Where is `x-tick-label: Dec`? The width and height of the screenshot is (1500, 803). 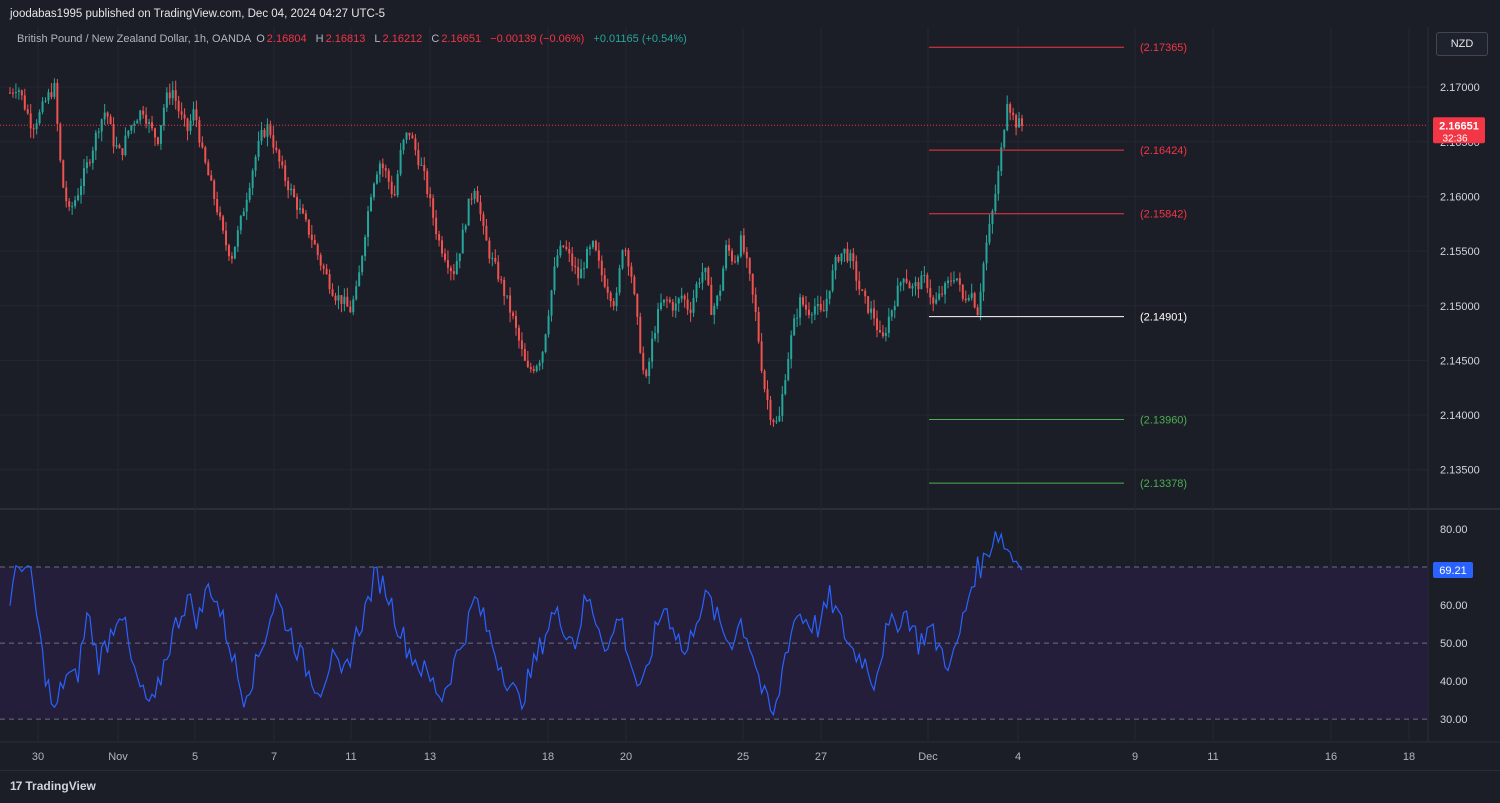 x-tick-label: Dec is located at coordinates (928, 757).